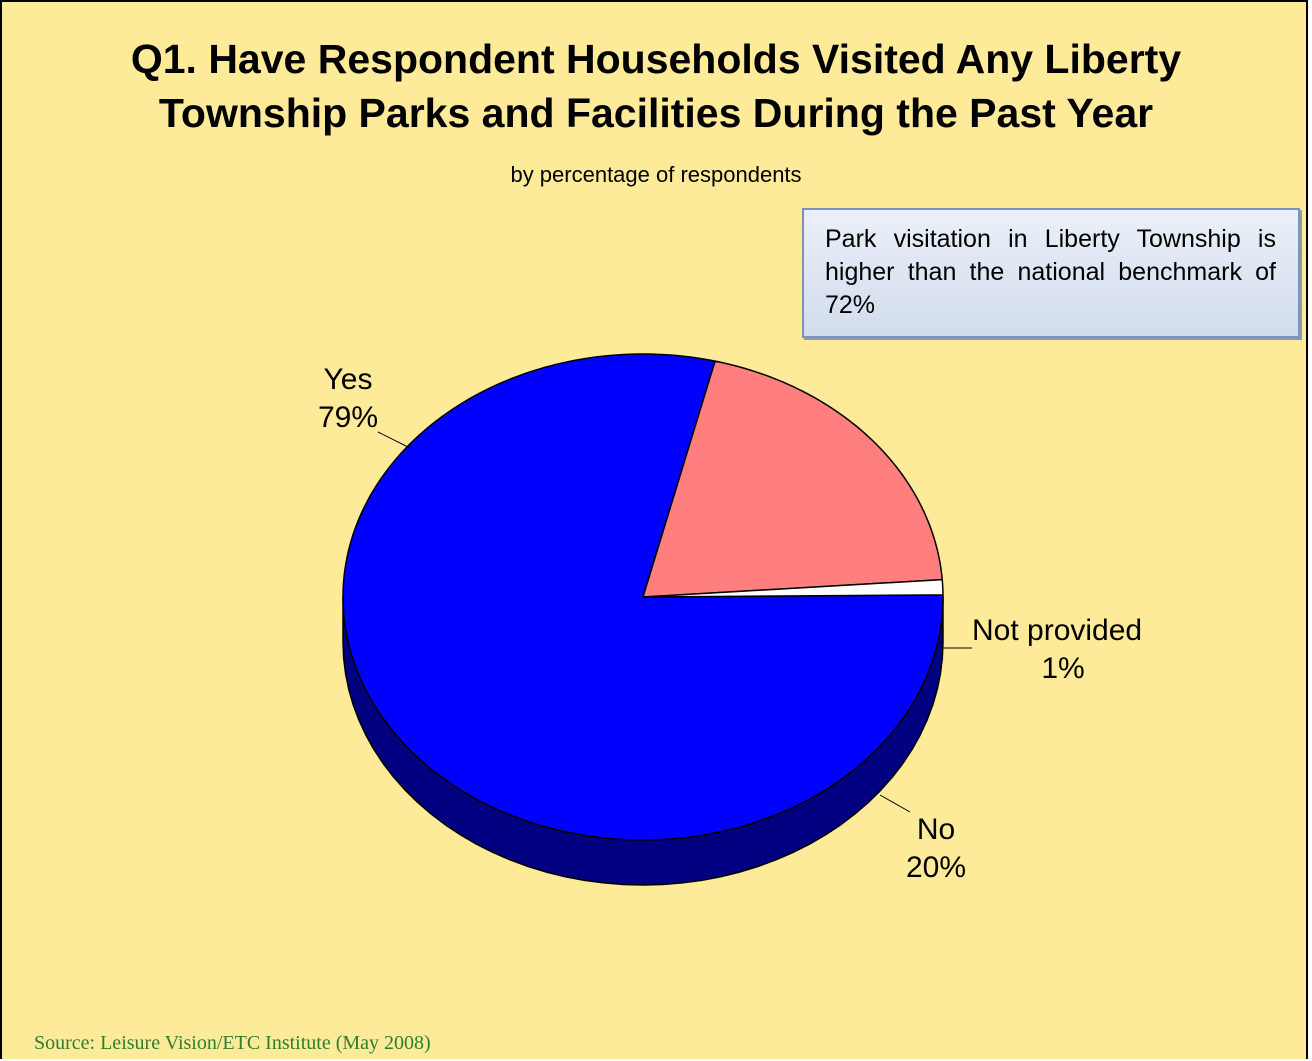  What do you see at coordinates (936, 829) in the screenshot?
I see `data-label-no: No` at bounding box center [936, 829].